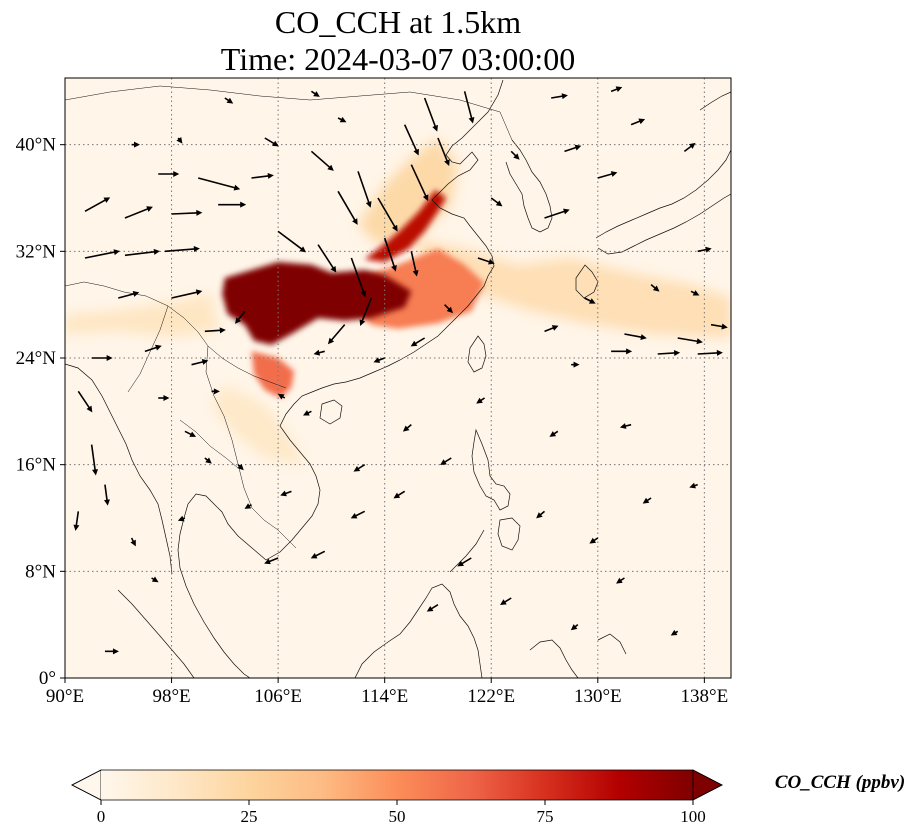  What do you see at coordinates (249, 816) in the screenshot?
I see `colorbar-tick-label: 25` at bounding box center [249, 816].